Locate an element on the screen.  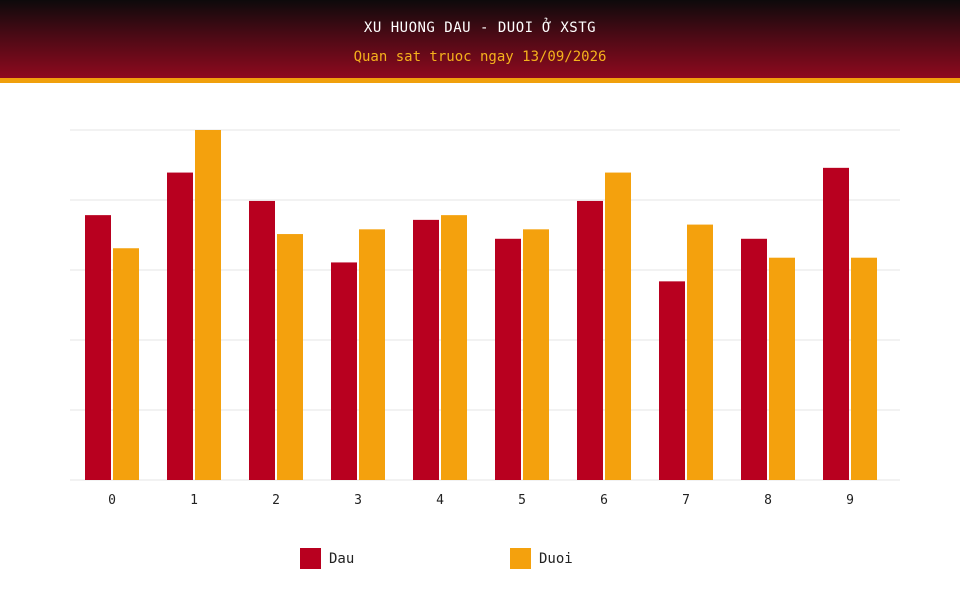
chart-title: XU HUONG DAU - DUOI Ở XSTG is located at coordinates (480, 28).